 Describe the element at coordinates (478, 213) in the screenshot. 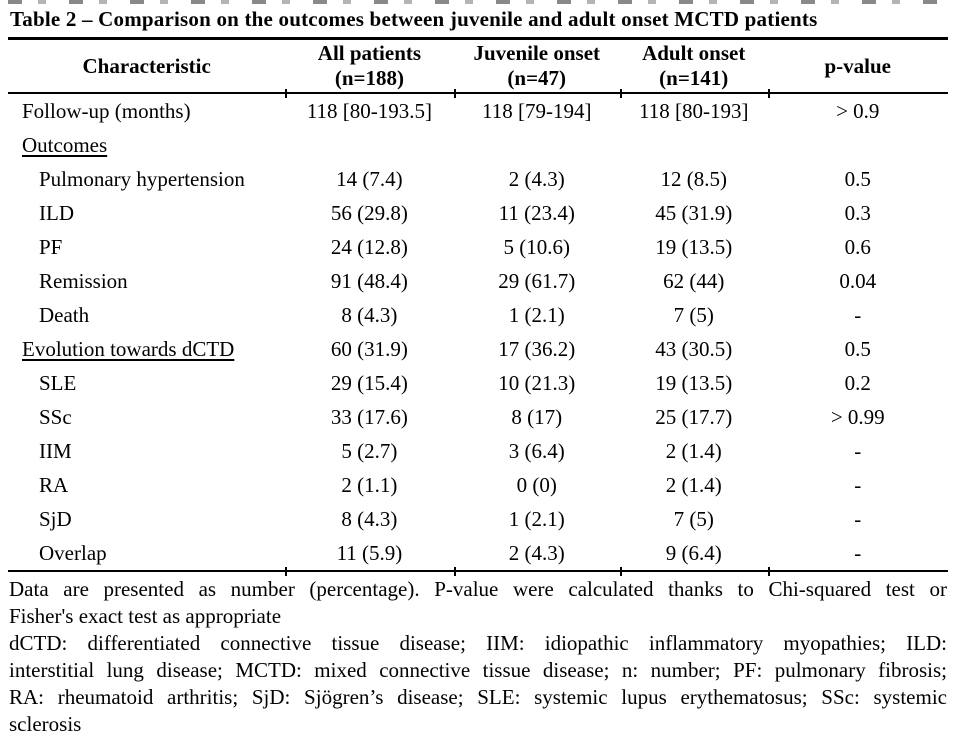

I see `table-row: ILD 56 (29.8) 11 (23.4) 45 (31.9) 0.3` at that location.